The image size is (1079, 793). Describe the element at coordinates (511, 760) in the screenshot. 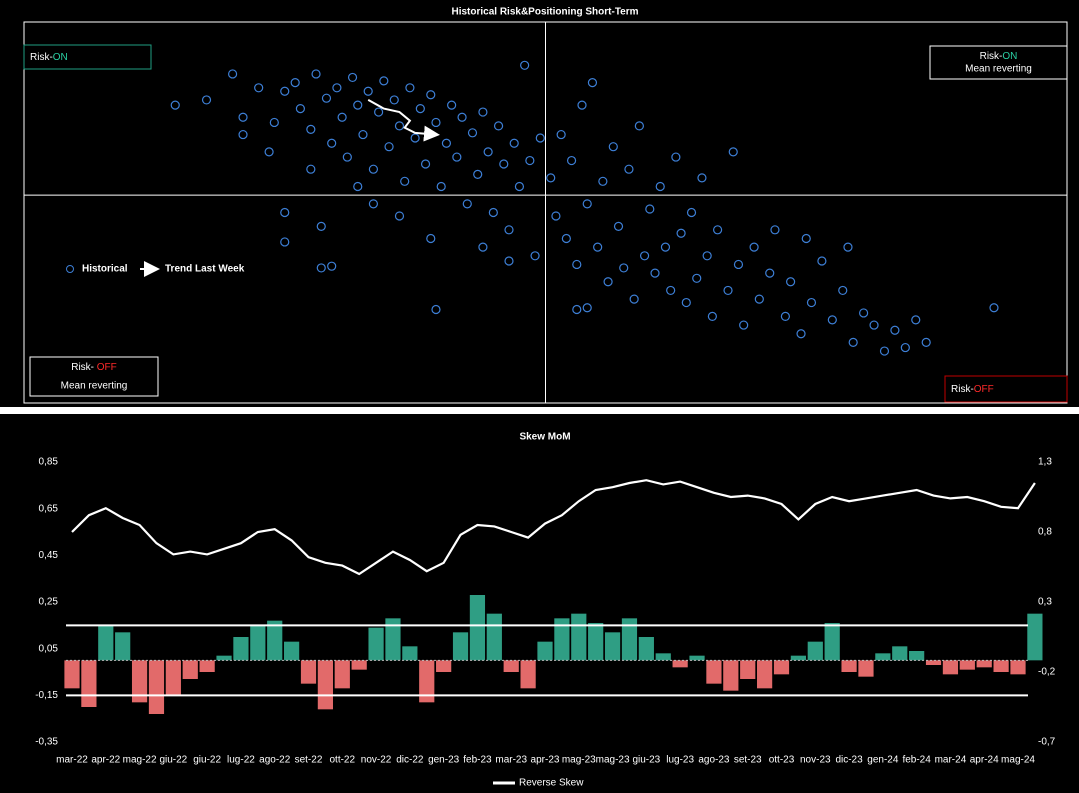

I see `x-tick-label: mar-23` at that location.